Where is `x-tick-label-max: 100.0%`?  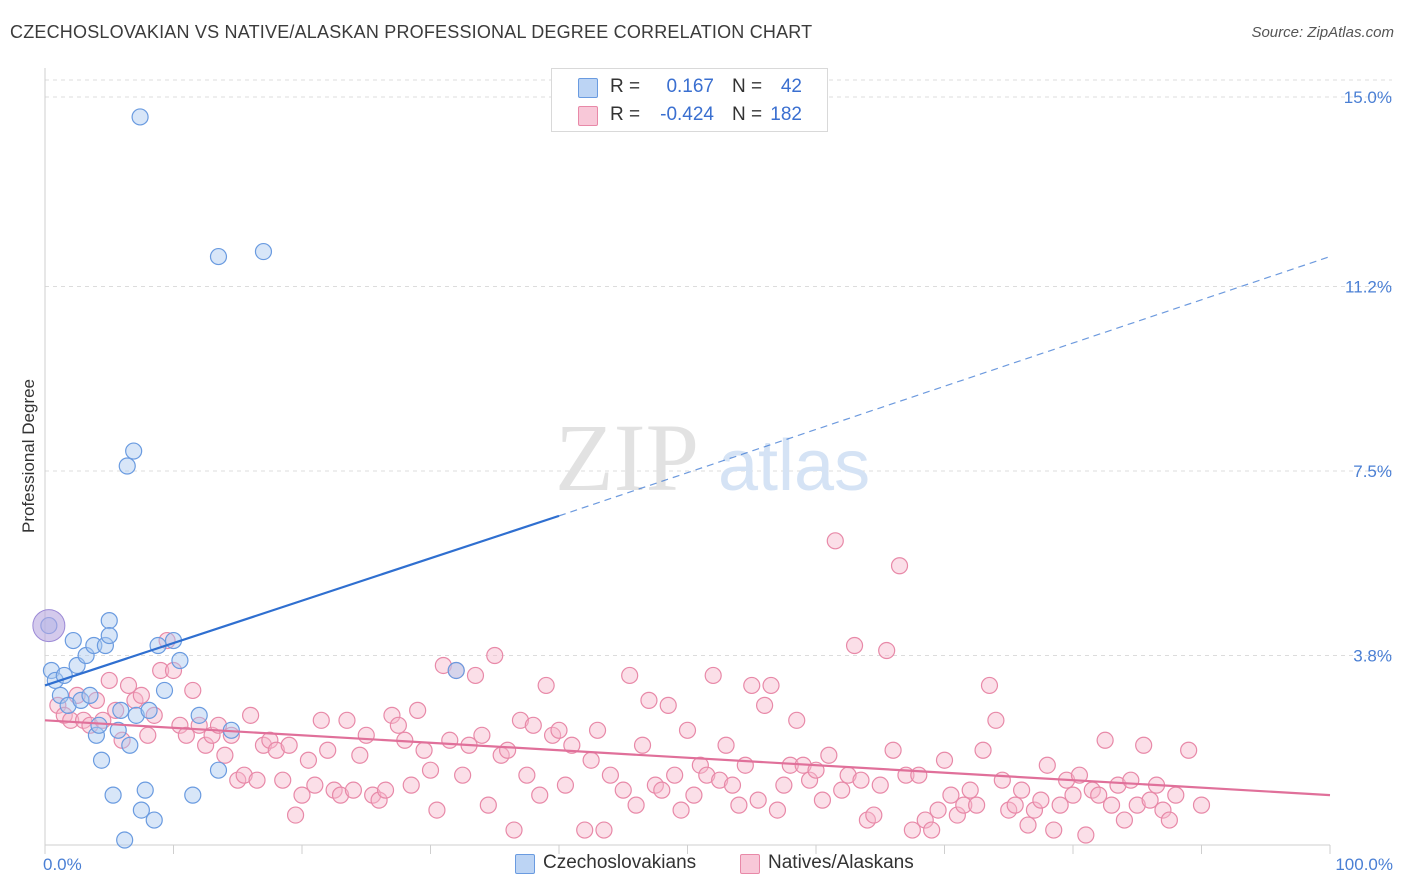 x-tick-label-max: 100.0% is located at coordinates (1364, 864).